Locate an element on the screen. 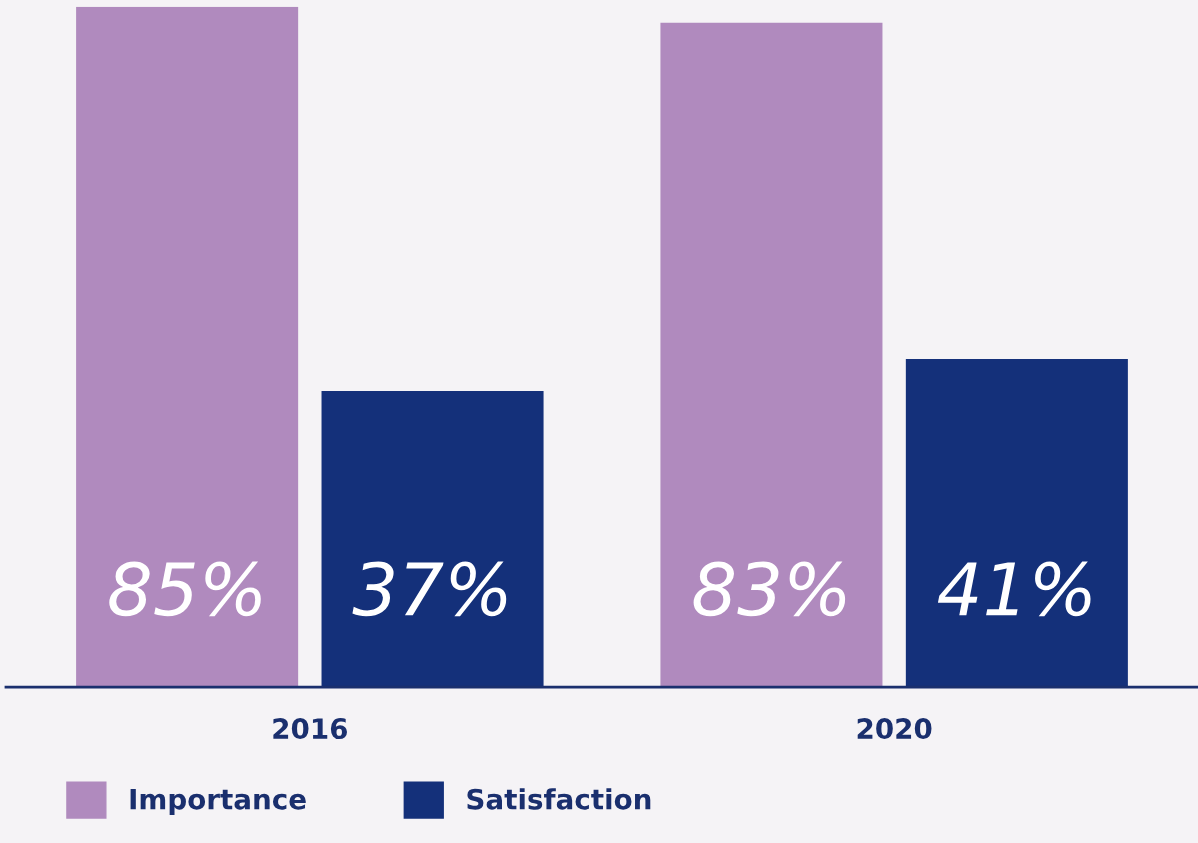 The image size is (1198, 843). bar is located at coordinates (771, 355).